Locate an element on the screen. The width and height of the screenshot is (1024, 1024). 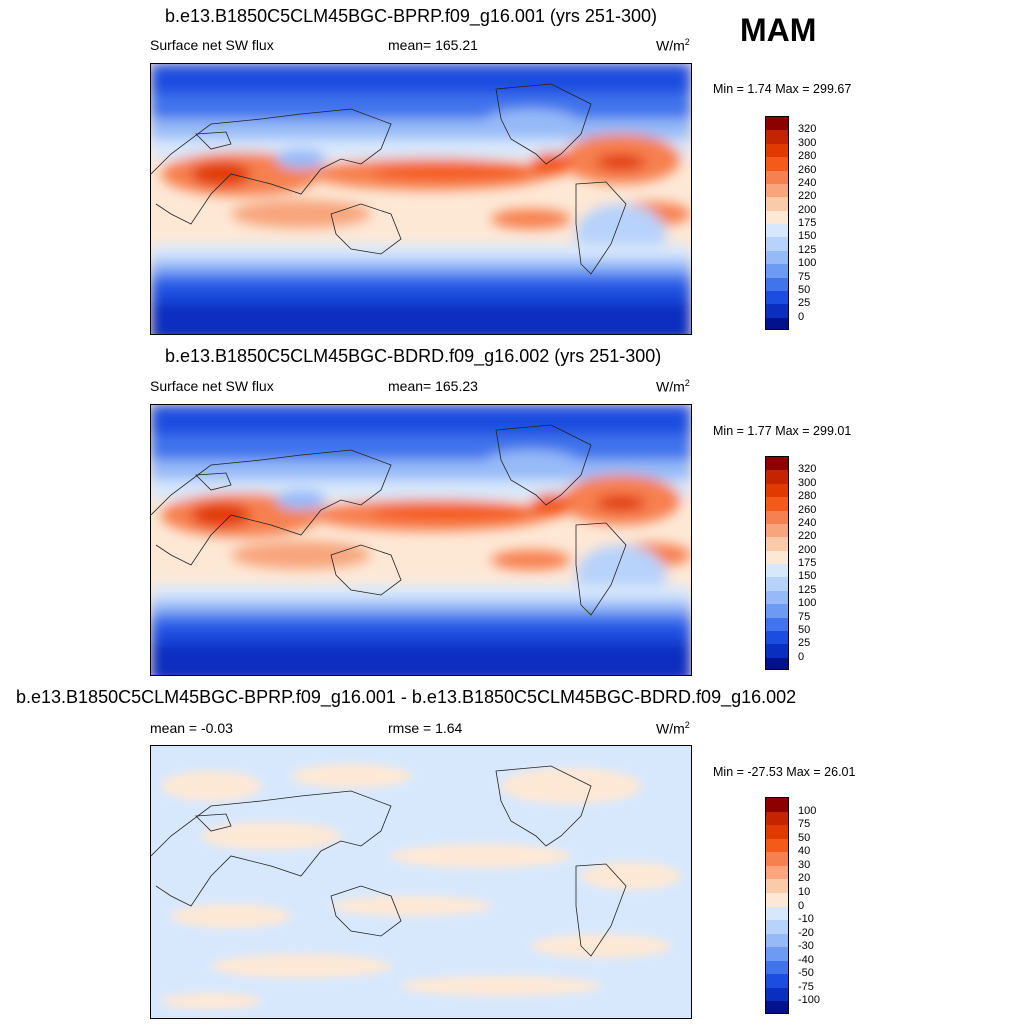
panel-1-colorbar-tick-label: 320 is located at coordinates (807, 129).